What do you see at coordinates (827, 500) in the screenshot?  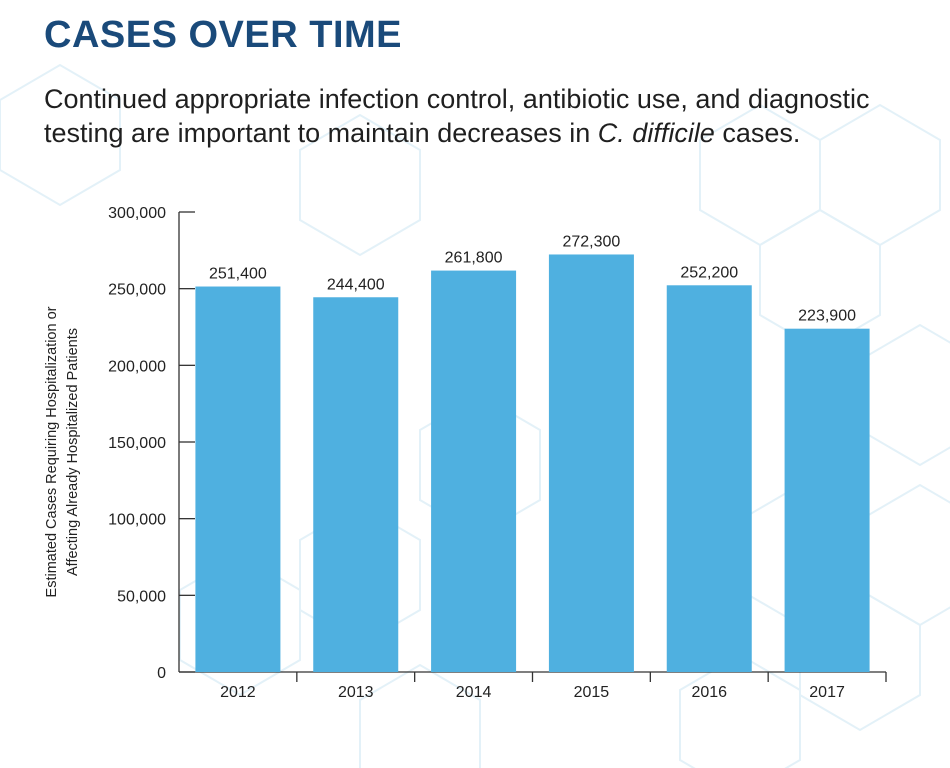 I see `bar-2017` at bounding box center [827, 500].